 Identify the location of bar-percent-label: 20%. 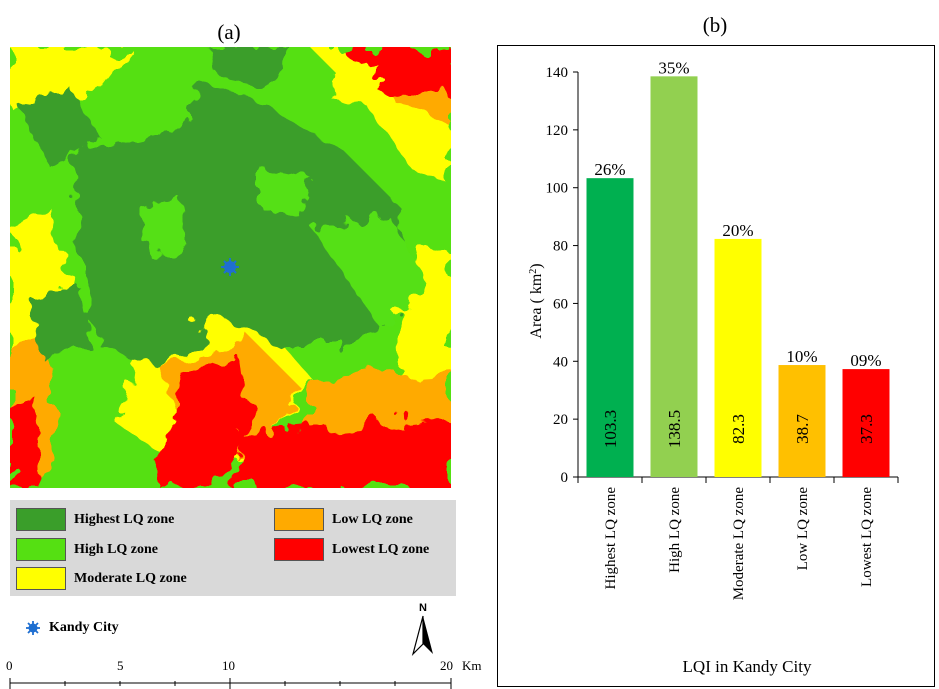
(737, 230).